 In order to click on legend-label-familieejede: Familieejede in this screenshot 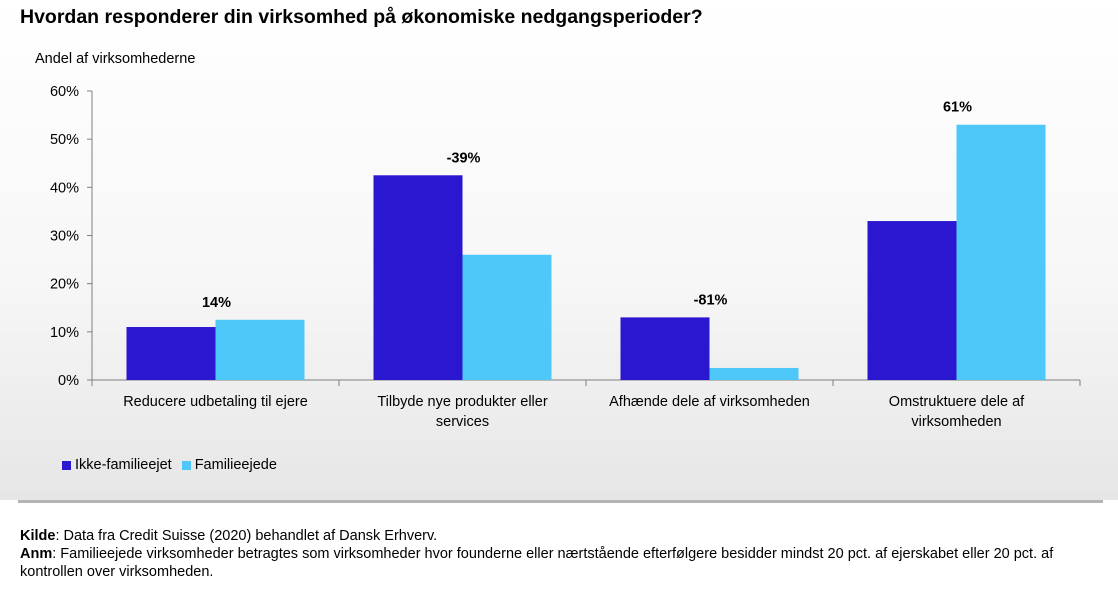, I will do `click(235, 465)`.